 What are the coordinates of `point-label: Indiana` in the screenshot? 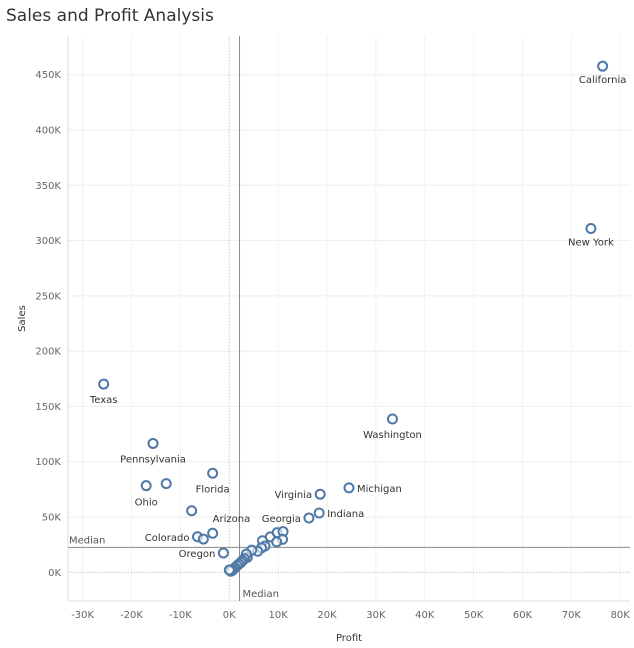 It's located at (345, 514).